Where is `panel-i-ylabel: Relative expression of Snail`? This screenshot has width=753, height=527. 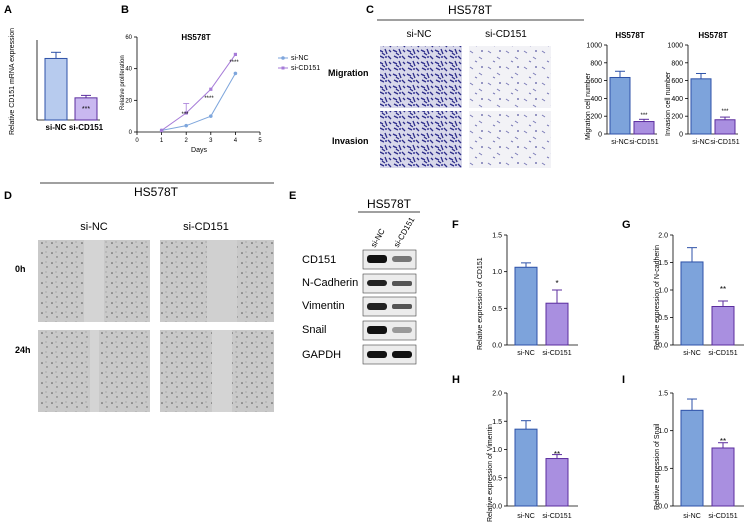
panel-i-ylabel: Relative expression of Snail is located at coordinates (657, 466).